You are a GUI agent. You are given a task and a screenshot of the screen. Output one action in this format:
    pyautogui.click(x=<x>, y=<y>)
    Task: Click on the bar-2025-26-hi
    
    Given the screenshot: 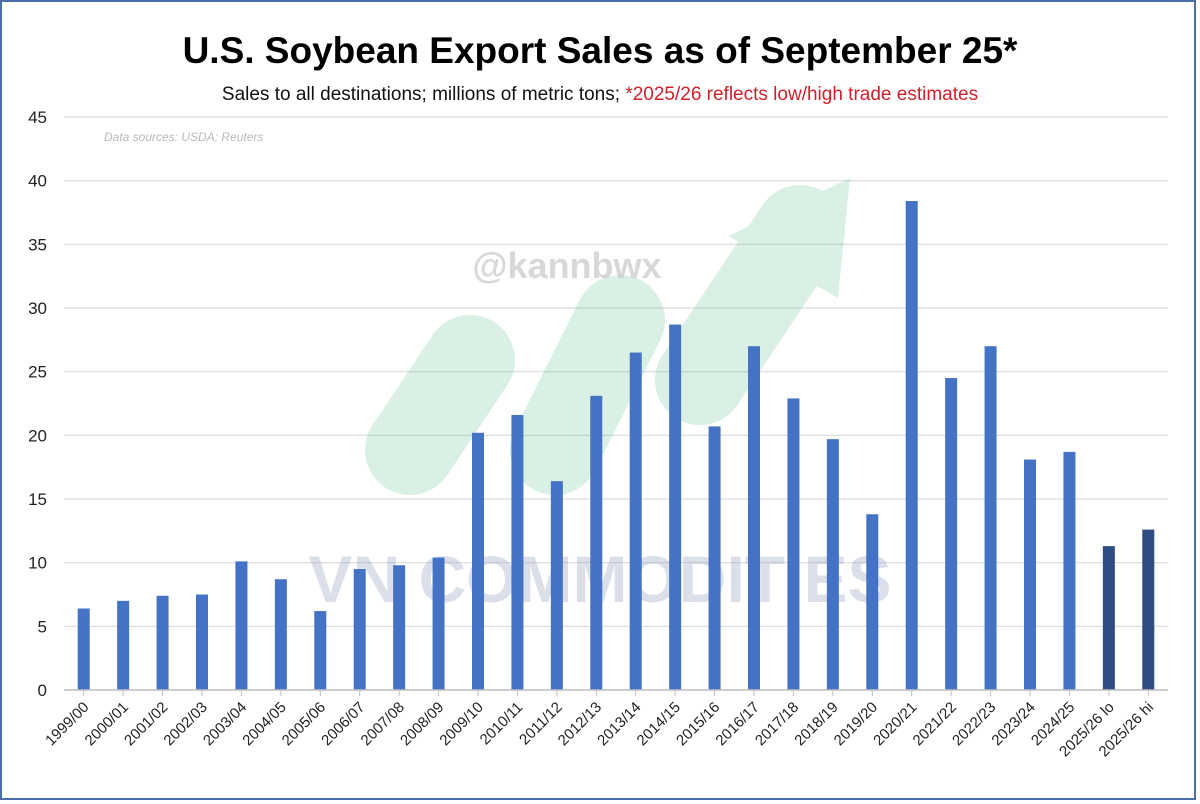 What is the action you would take?
    pyautogui.click(x=1148, y=609)
    